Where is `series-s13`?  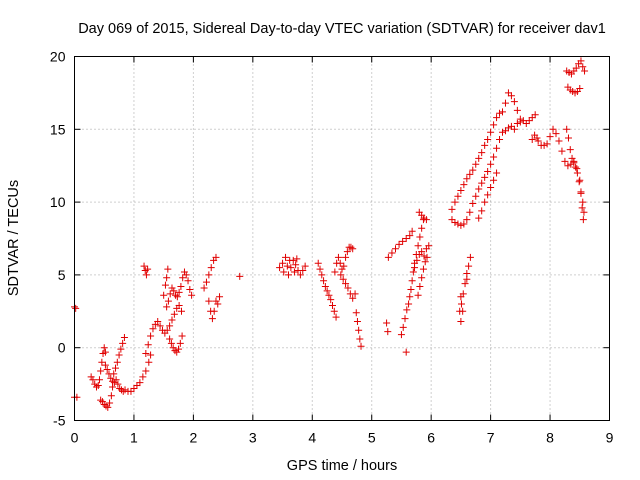 series-s13 is located at coordinates (214, 308).